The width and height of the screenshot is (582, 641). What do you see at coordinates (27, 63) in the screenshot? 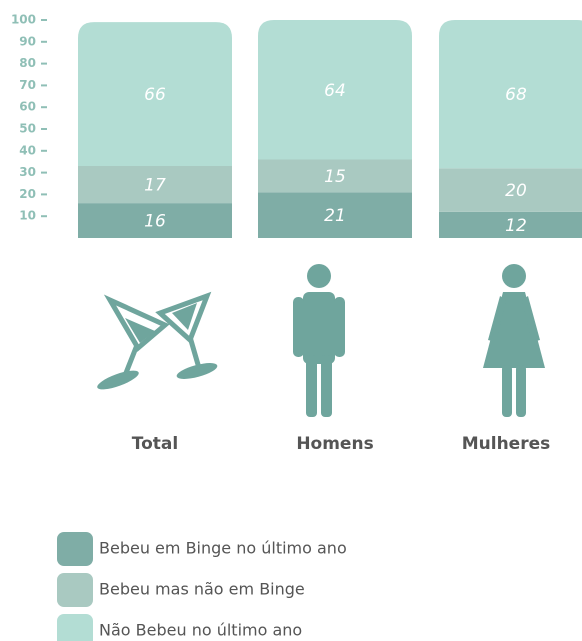
I see `y-tick-label: 80` at bounding box center [27, 63].